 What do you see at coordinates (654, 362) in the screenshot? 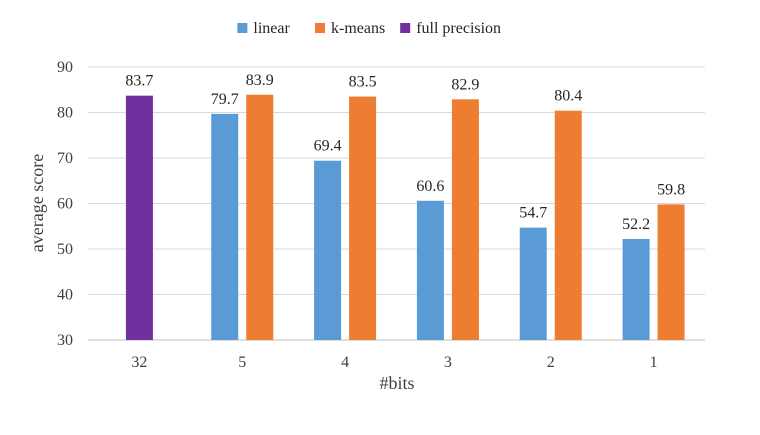
I see `x-tick-label: 1` at bounding box center [654, 362].